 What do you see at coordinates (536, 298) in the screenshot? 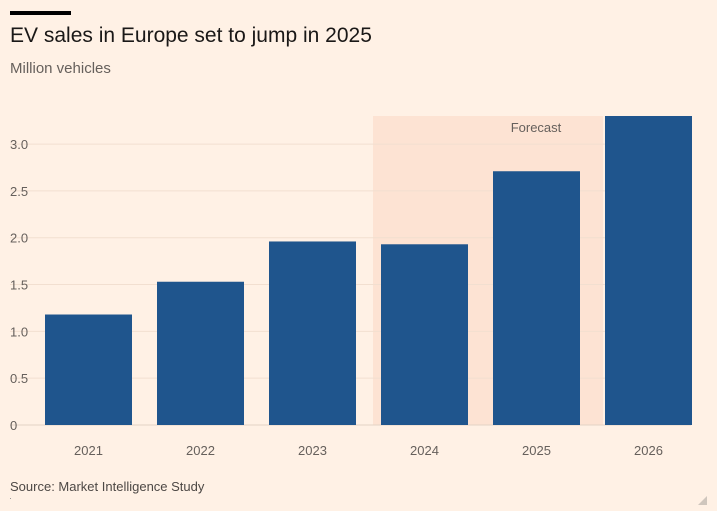
I see `bar-2025` at bounding box center [536, 298].